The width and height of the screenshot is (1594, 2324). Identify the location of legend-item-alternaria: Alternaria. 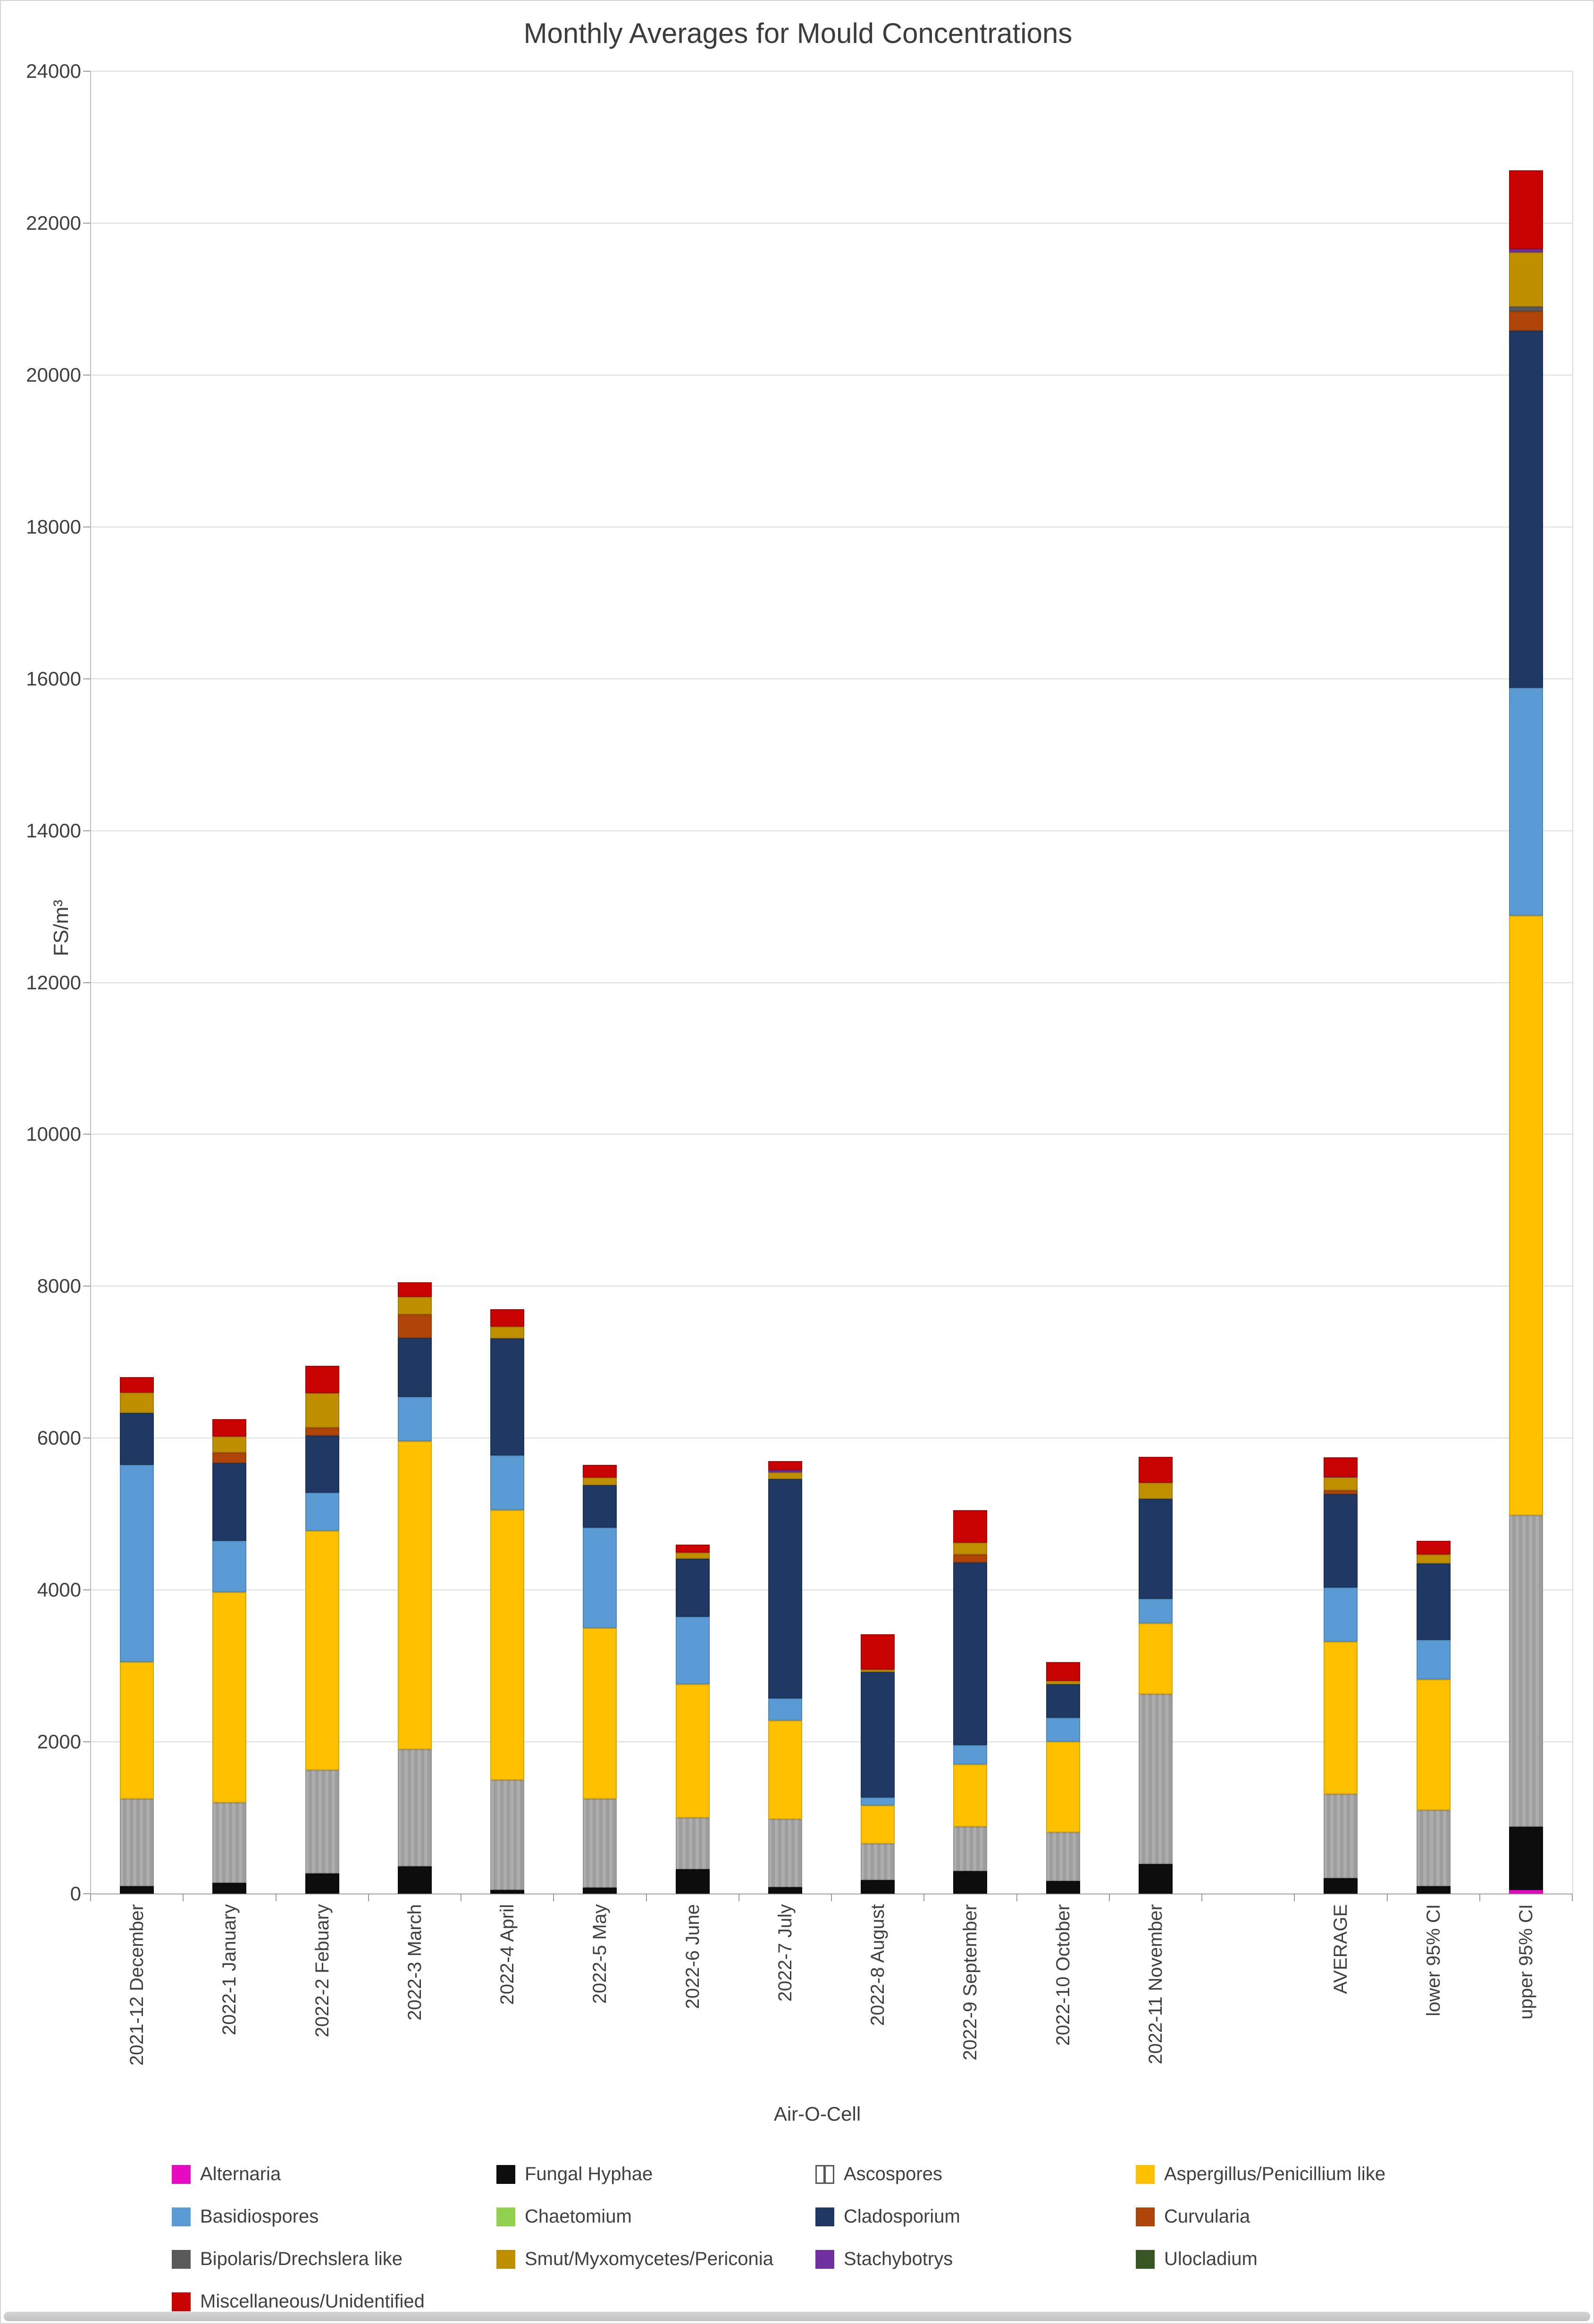
(226, 2174).